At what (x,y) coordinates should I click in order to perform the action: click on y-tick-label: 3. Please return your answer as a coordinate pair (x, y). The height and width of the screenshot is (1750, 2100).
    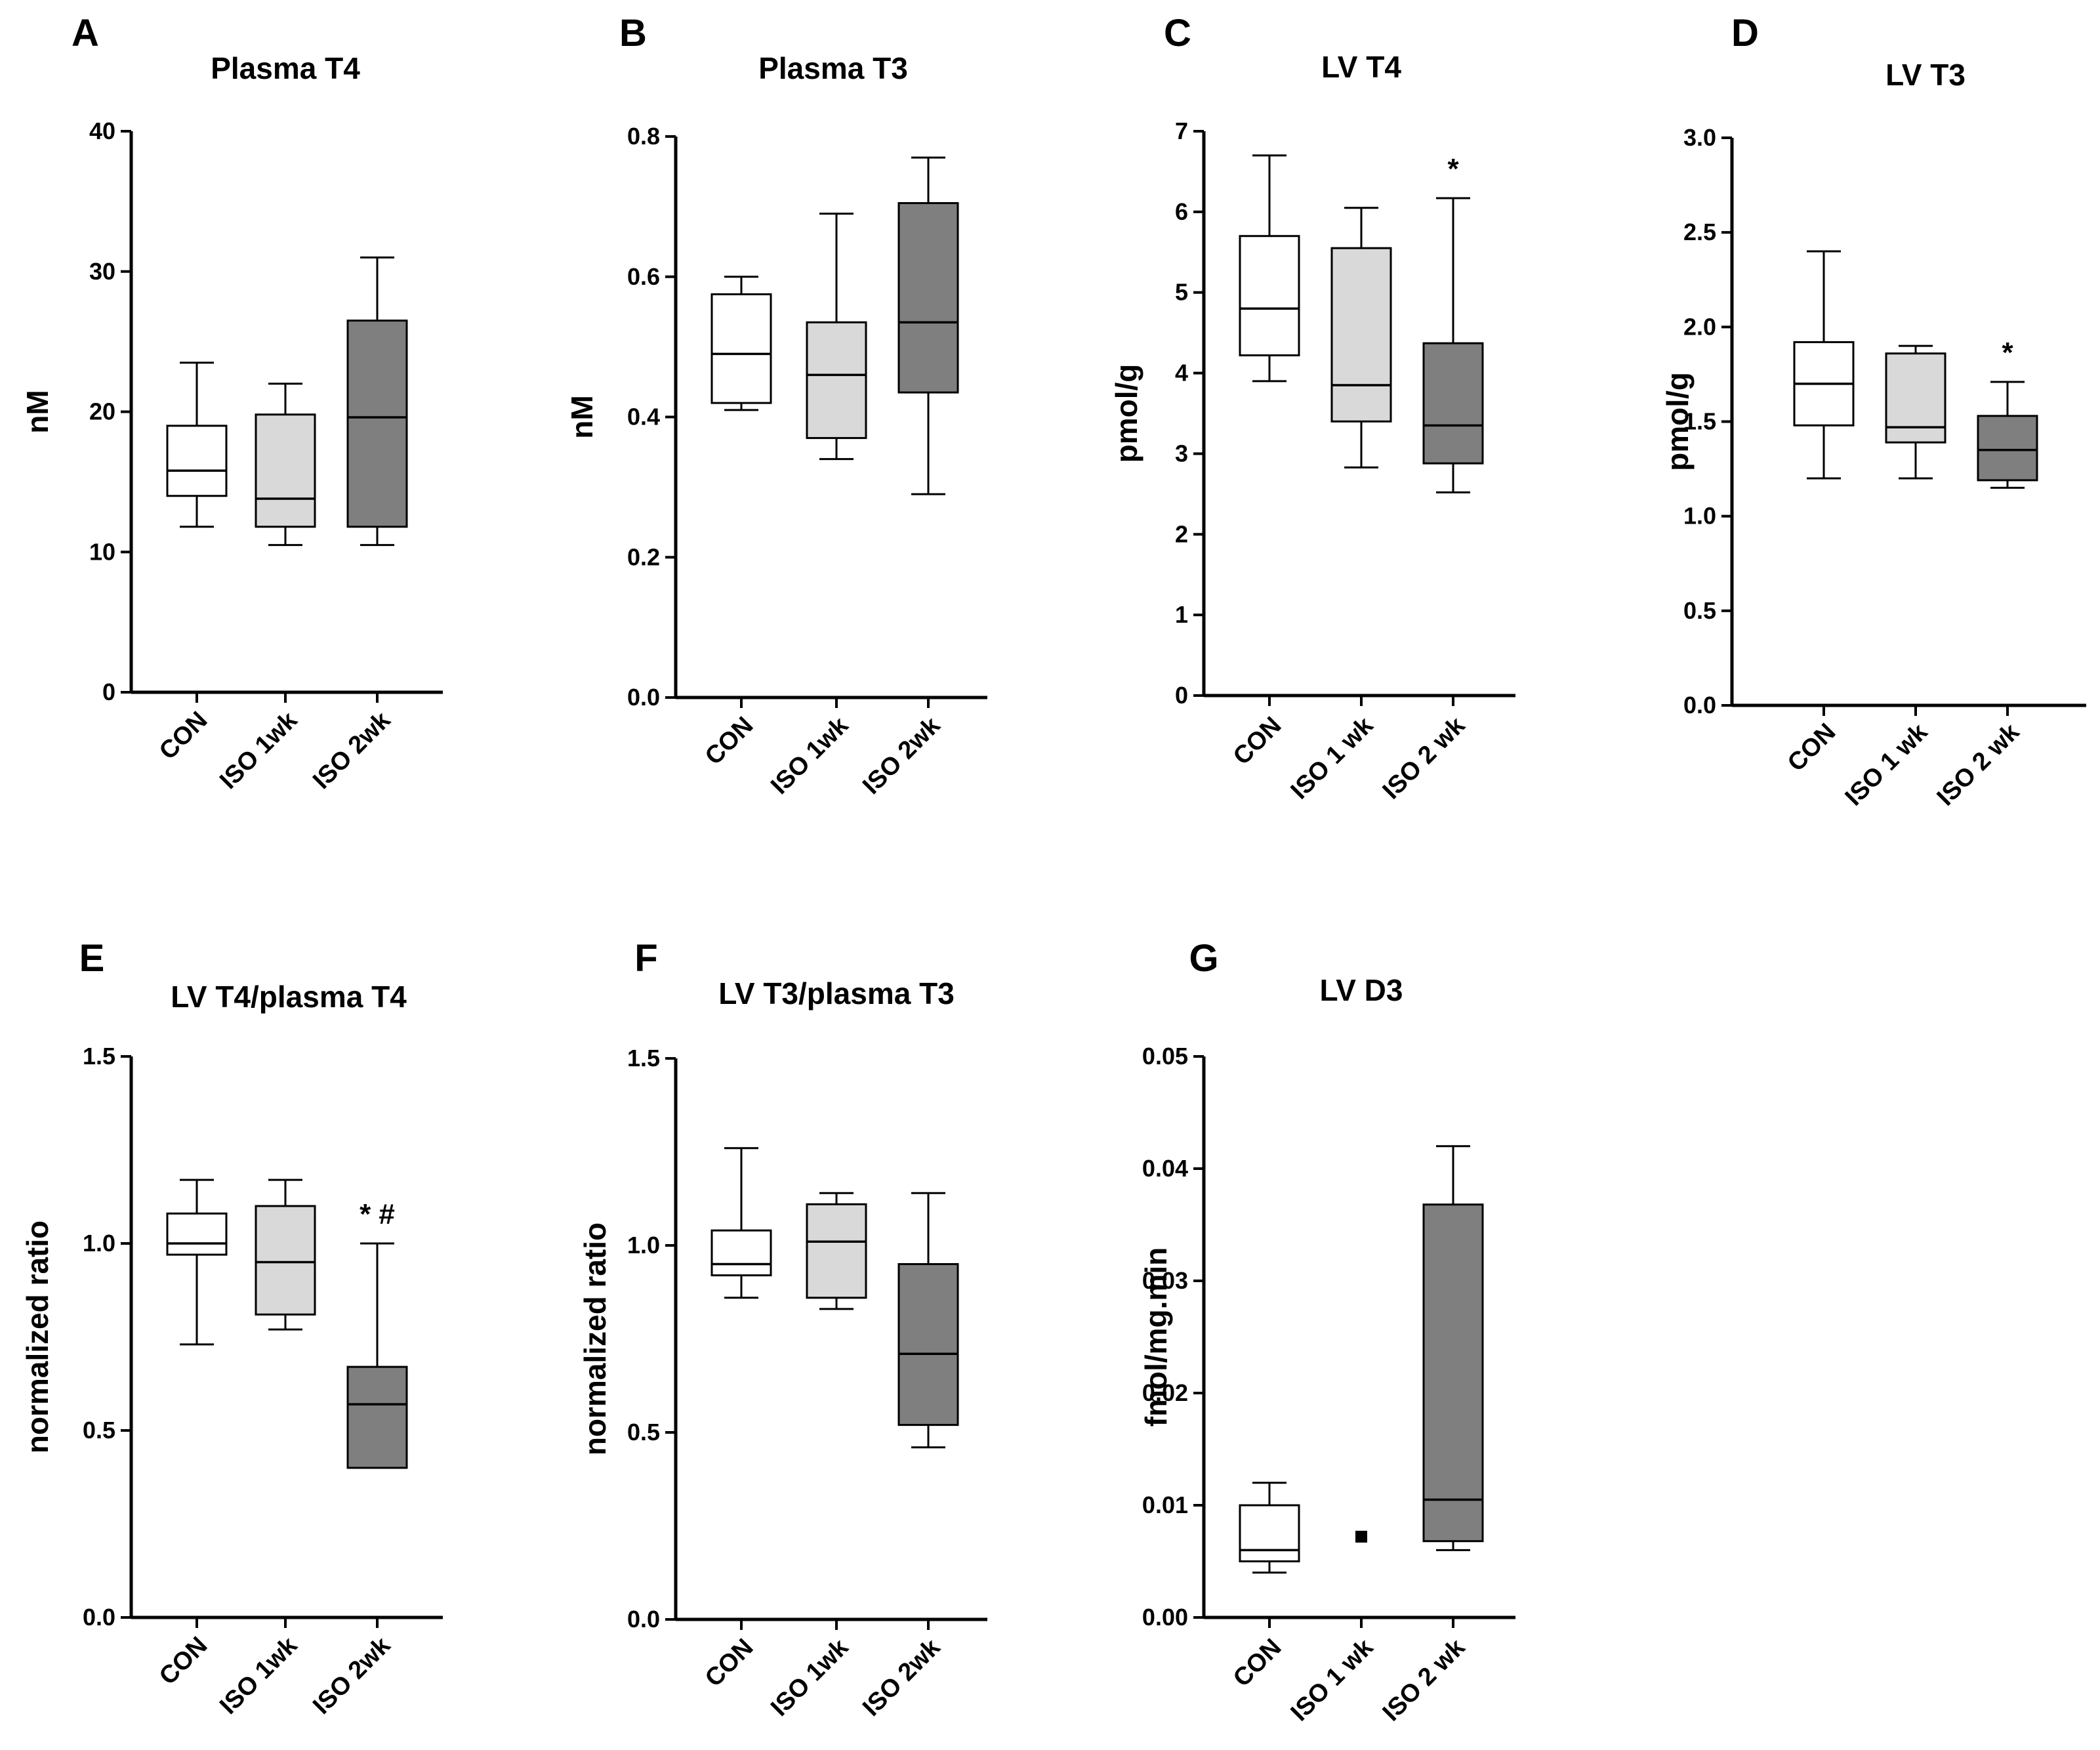
    Looking at the image, I should click on (1181, 453).